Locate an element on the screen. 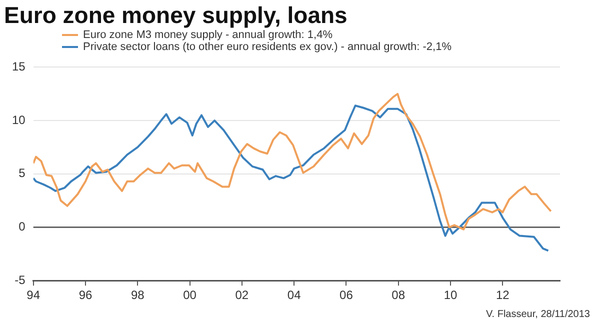 The width and height of the screenshot is (600, 322). x-tick-label: 98 is located at coordinates (137, 295).